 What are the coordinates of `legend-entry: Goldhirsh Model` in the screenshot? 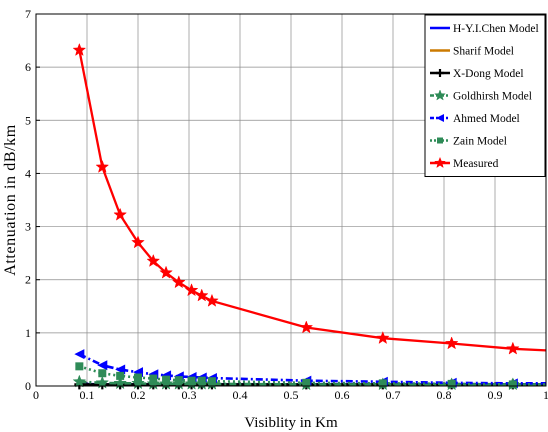 It's located at (481, 96).